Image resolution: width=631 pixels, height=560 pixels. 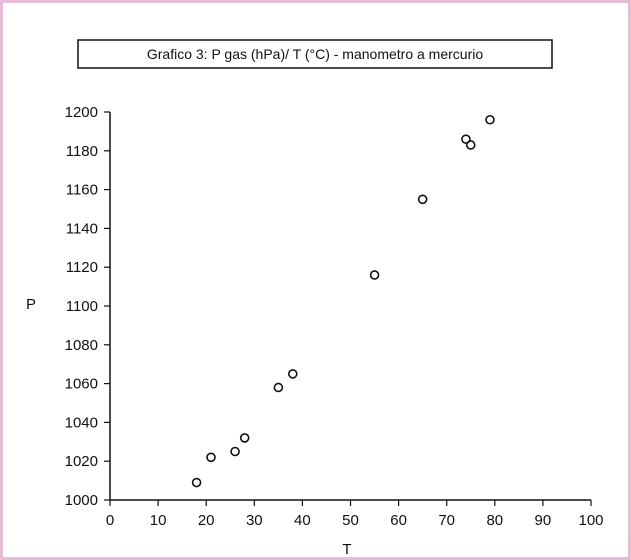 I want to click on x-tick-label: 30, so click(x=254, y=520).